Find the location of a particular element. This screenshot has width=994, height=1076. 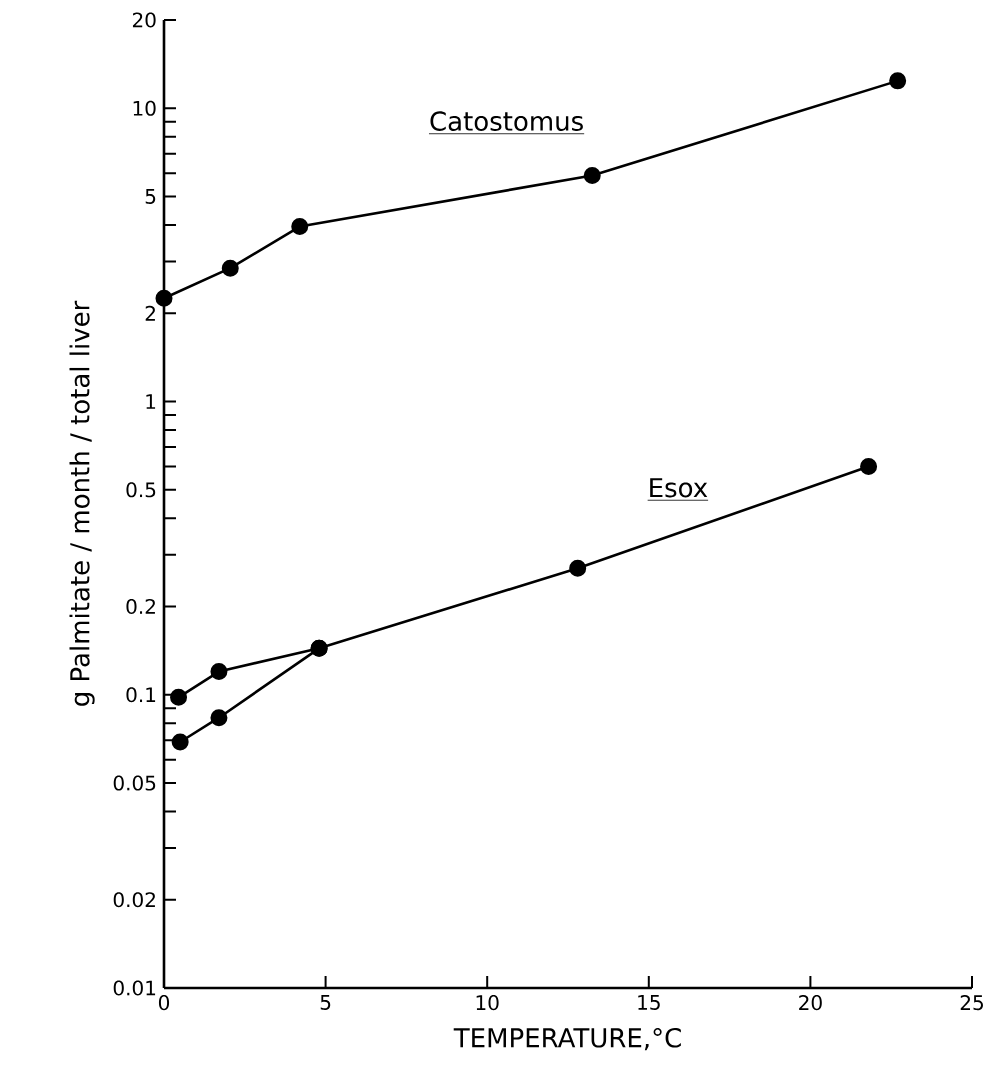

y-tick-label: 10 is located at coordinates (144, 108).